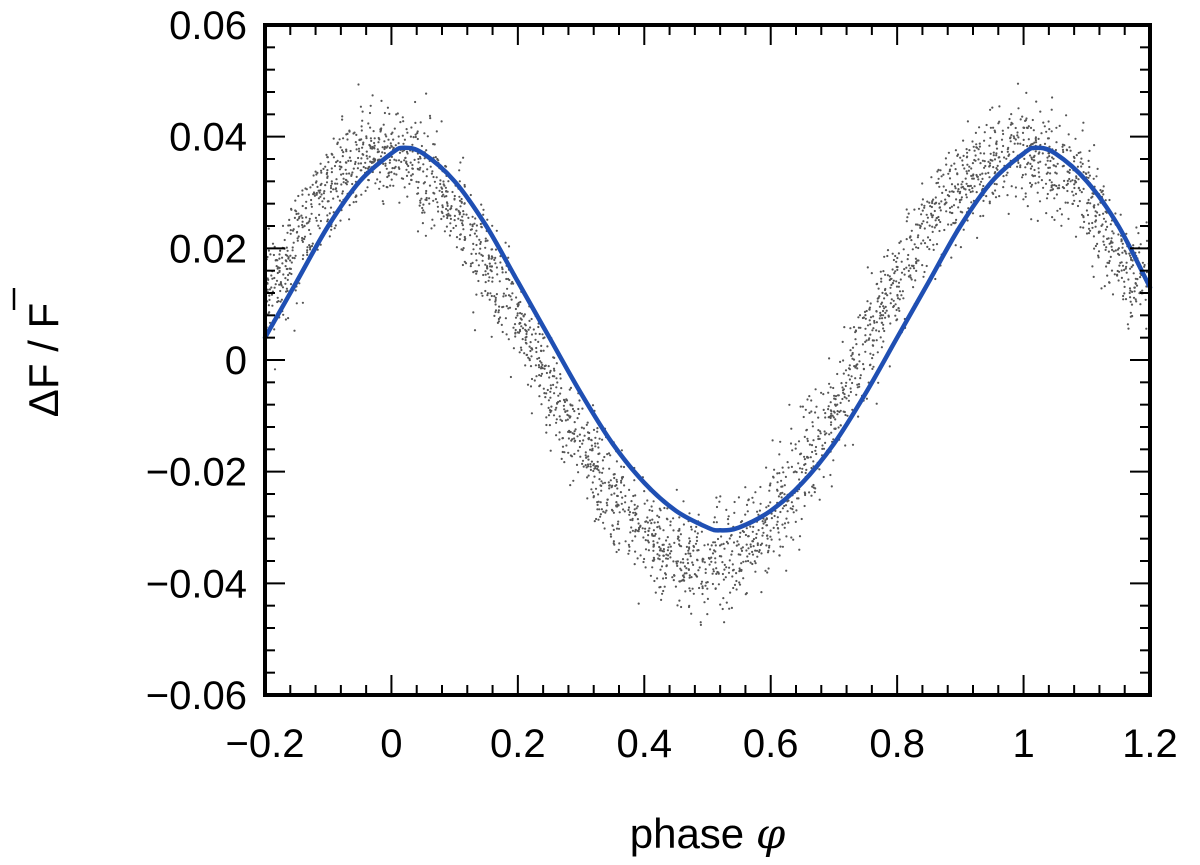 This screenshot has width=1200, height=865. What do you see at coordinates (265, 744) in the screenshot?
I see `x-tick-label: −0.2` at bounding box center [265, 744].